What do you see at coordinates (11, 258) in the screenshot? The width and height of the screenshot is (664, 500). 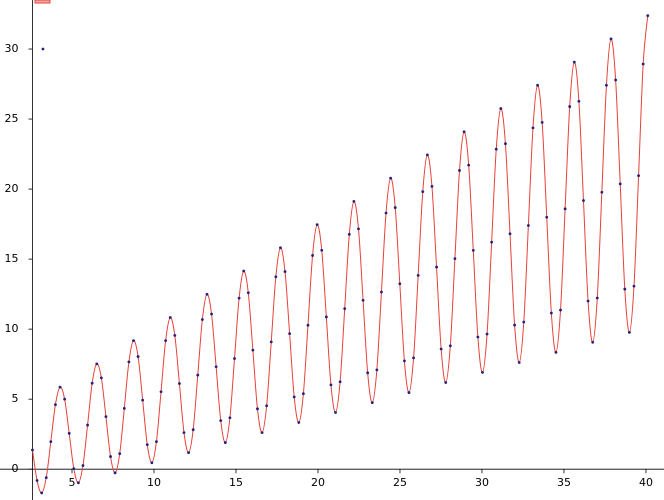 I see `y-tick-label: 15` at bounding box center [11, 258].